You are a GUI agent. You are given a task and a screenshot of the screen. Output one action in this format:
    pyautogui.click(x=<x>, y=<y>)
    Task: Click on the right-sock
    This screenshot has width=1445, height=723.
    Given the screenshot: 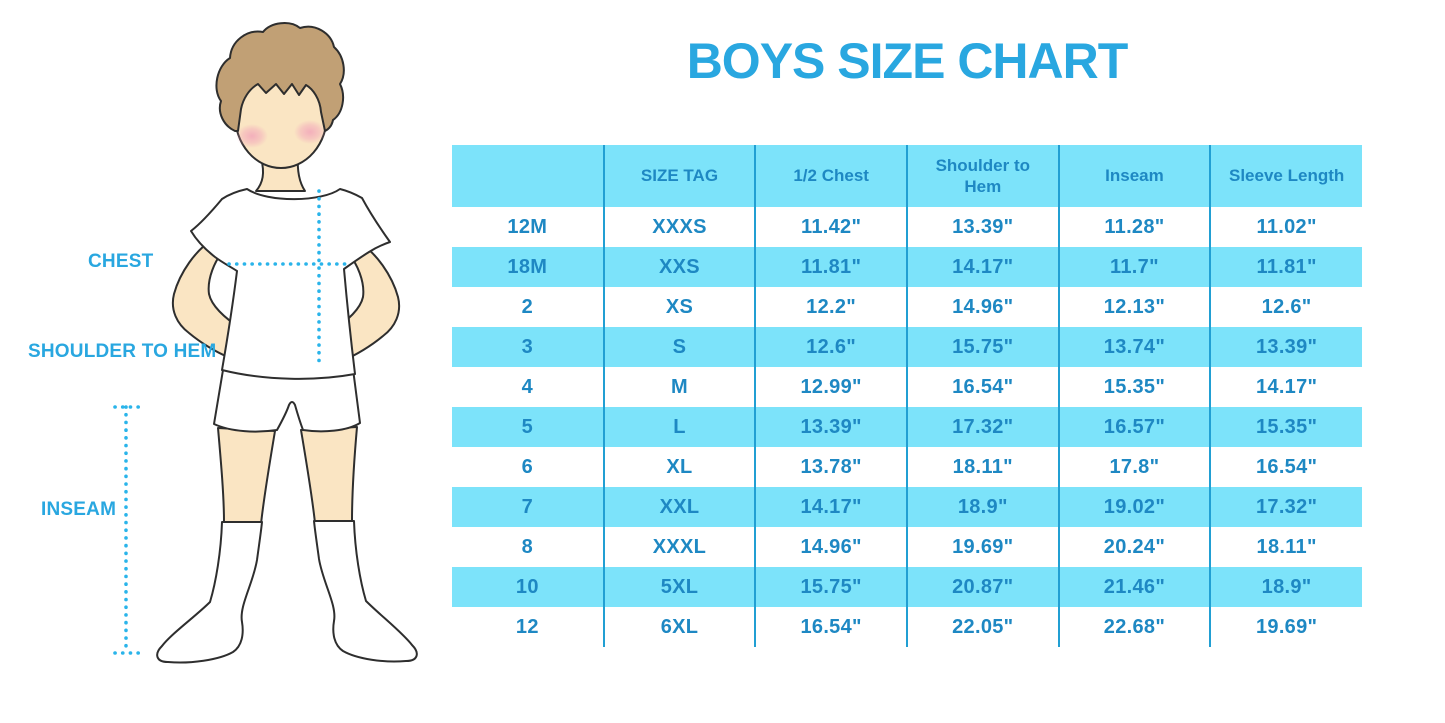 What is the action you would take?
    pyautogui.click(x=365, y=591)
    